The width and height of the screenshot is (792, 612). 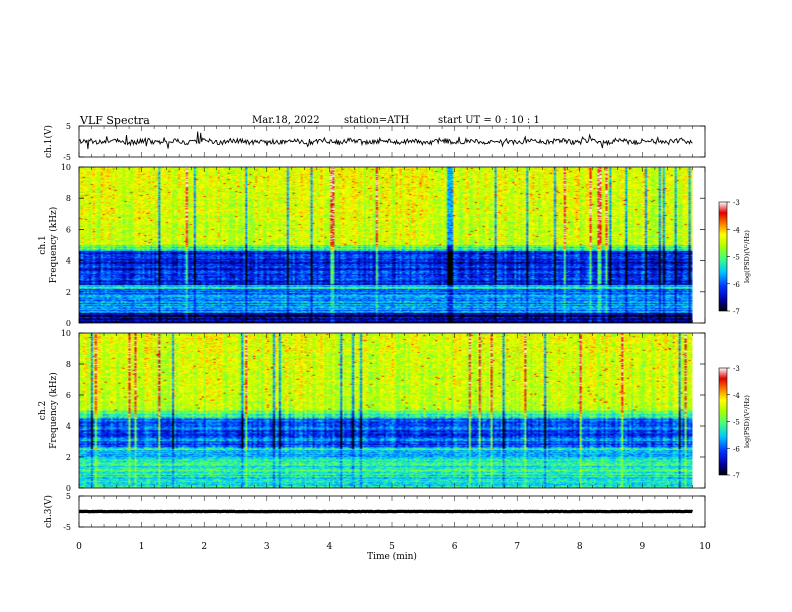 I want to click on y-axis-label-channel: ch.1, so click(x=43, y=244).